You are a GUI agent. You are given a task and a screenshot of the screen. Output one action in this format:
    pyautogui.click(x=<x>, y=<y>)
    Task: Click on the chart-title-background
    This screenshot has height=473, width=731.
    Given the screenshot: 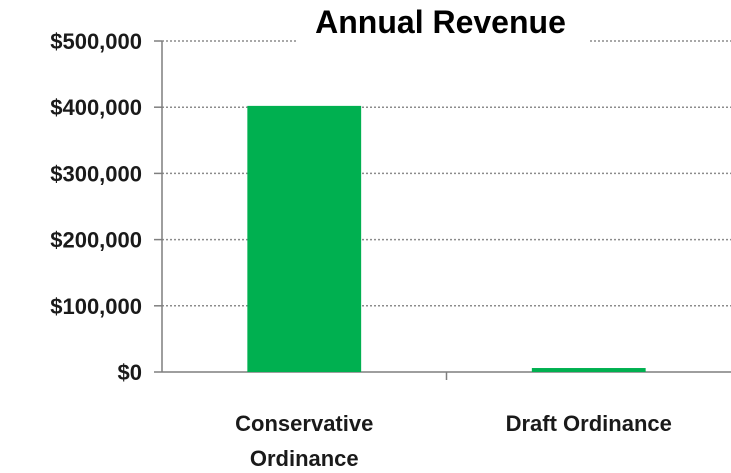 What is the action you would take?
    pyautogui.click(x=444, y=25)
    